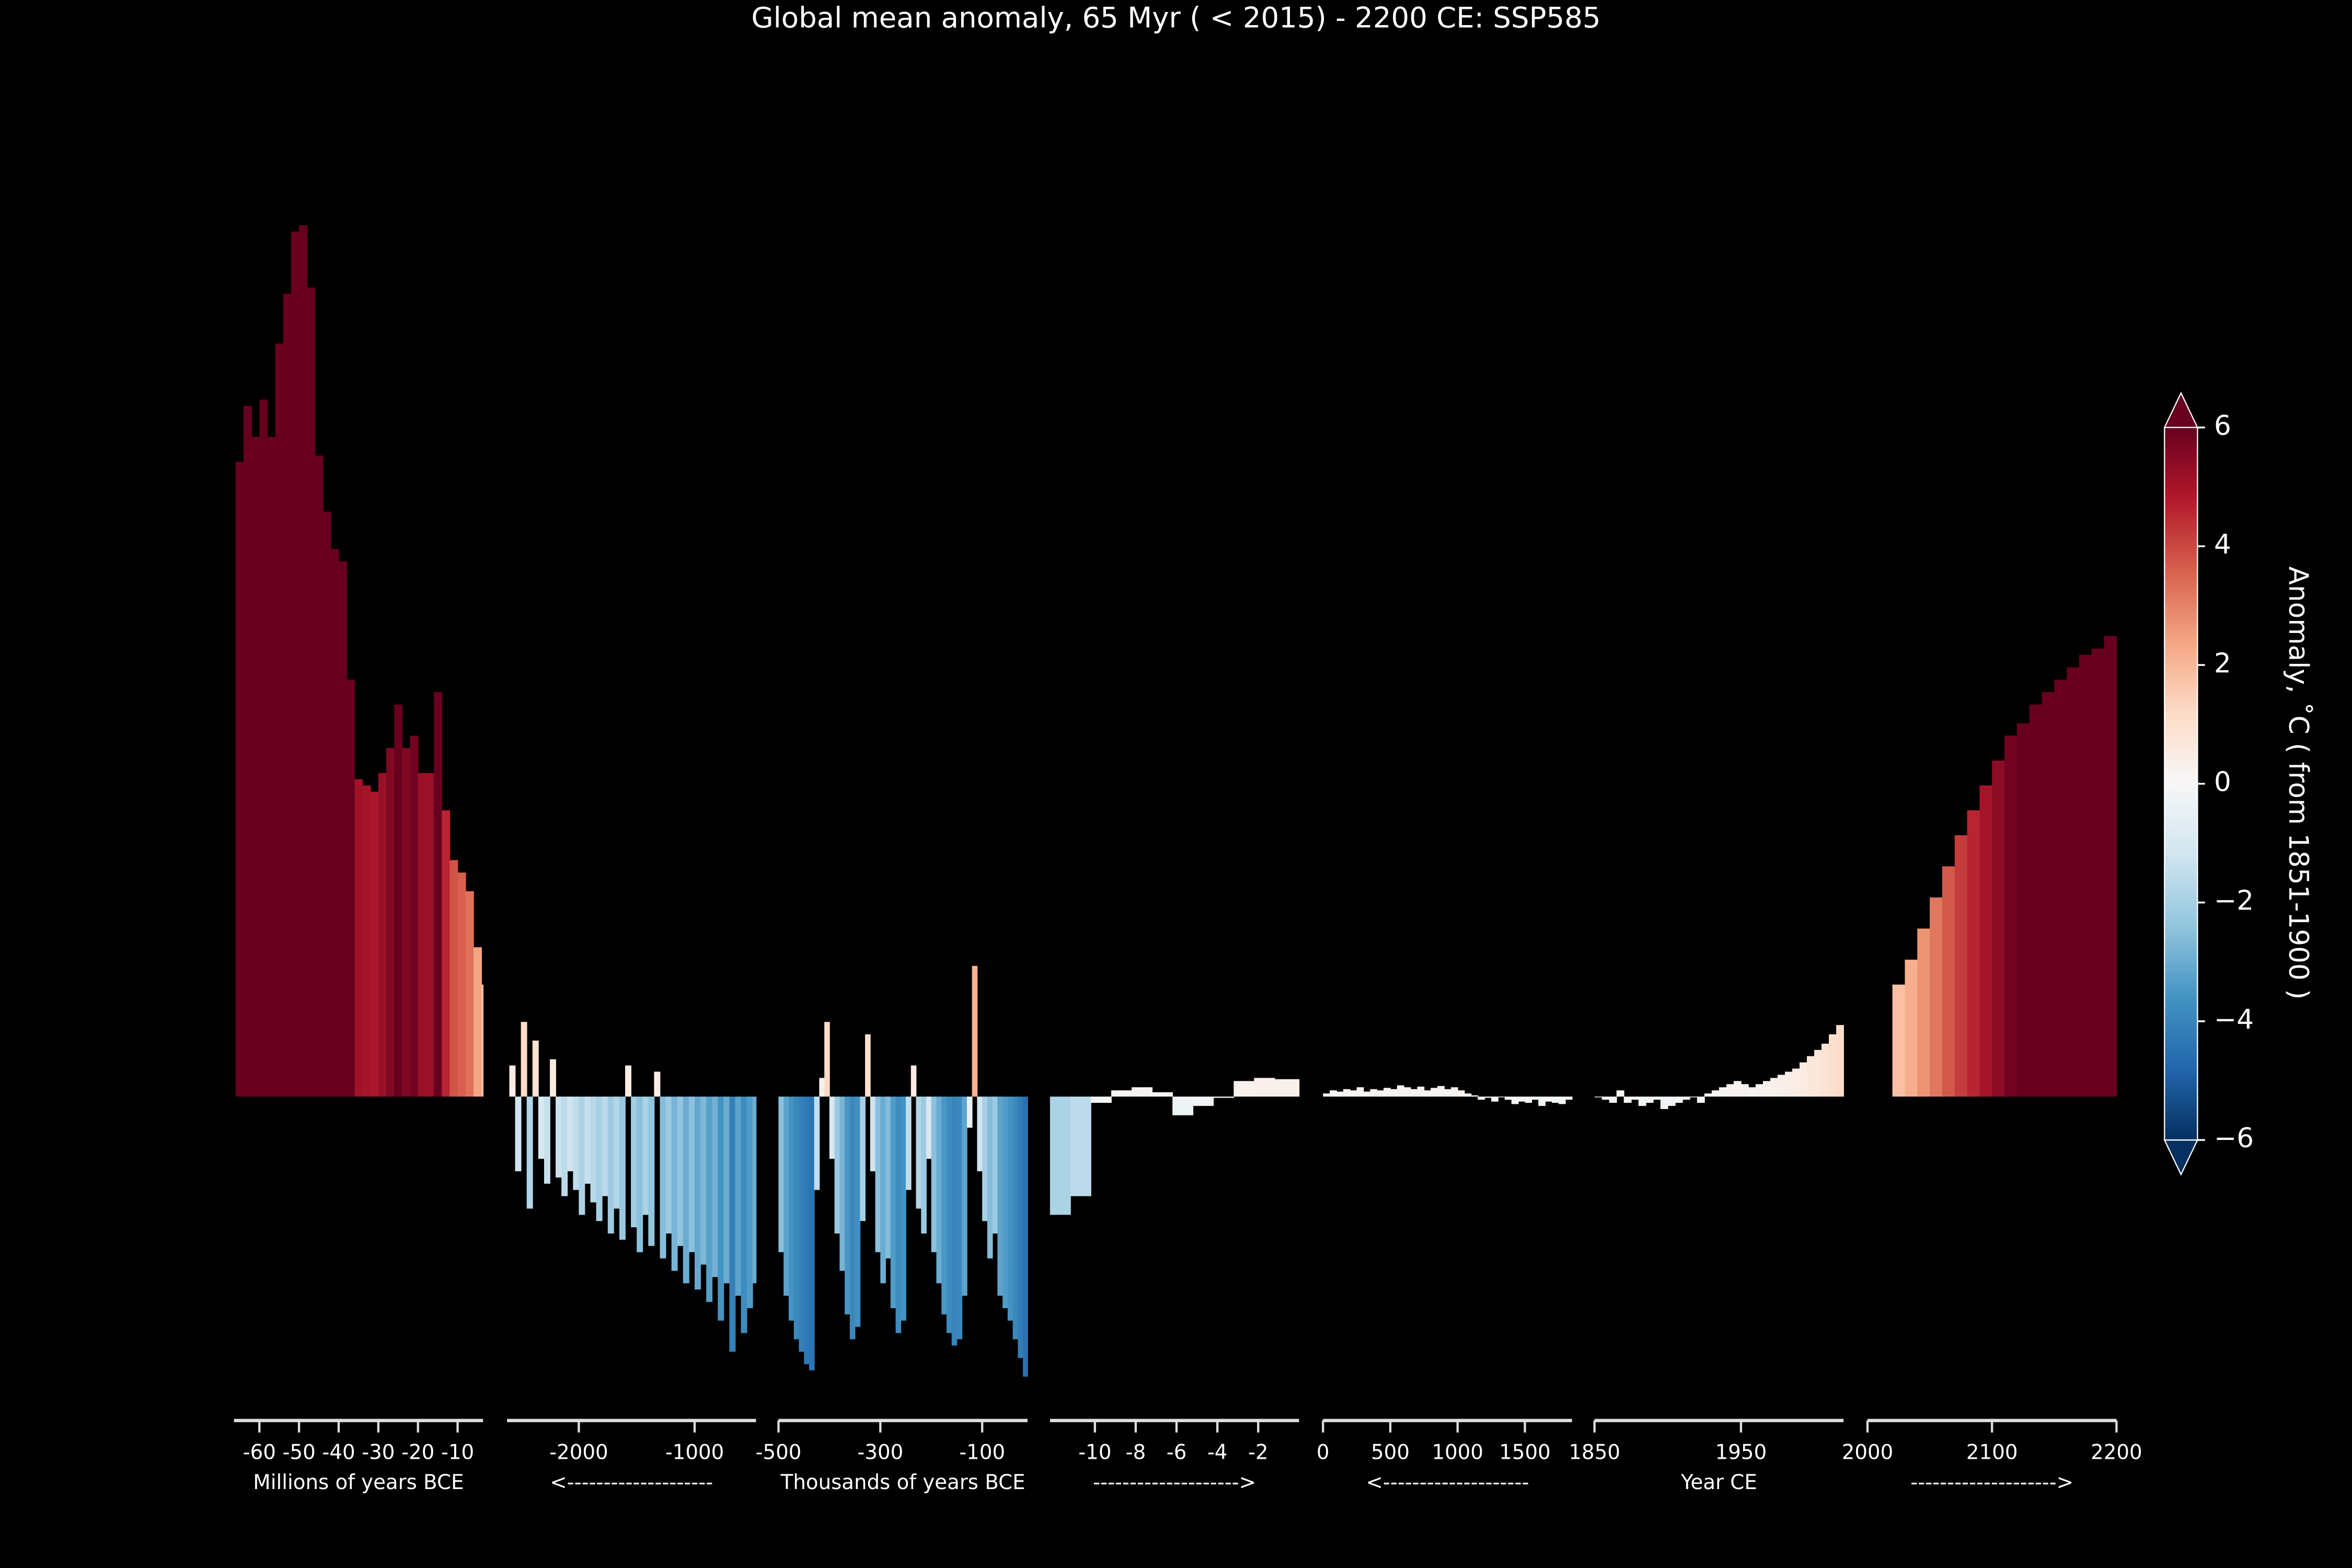  What do you see at coordinates (779, 1452) in the screenshot?
I see `x-tick-label: -500` at bounding box center [779, 1452].